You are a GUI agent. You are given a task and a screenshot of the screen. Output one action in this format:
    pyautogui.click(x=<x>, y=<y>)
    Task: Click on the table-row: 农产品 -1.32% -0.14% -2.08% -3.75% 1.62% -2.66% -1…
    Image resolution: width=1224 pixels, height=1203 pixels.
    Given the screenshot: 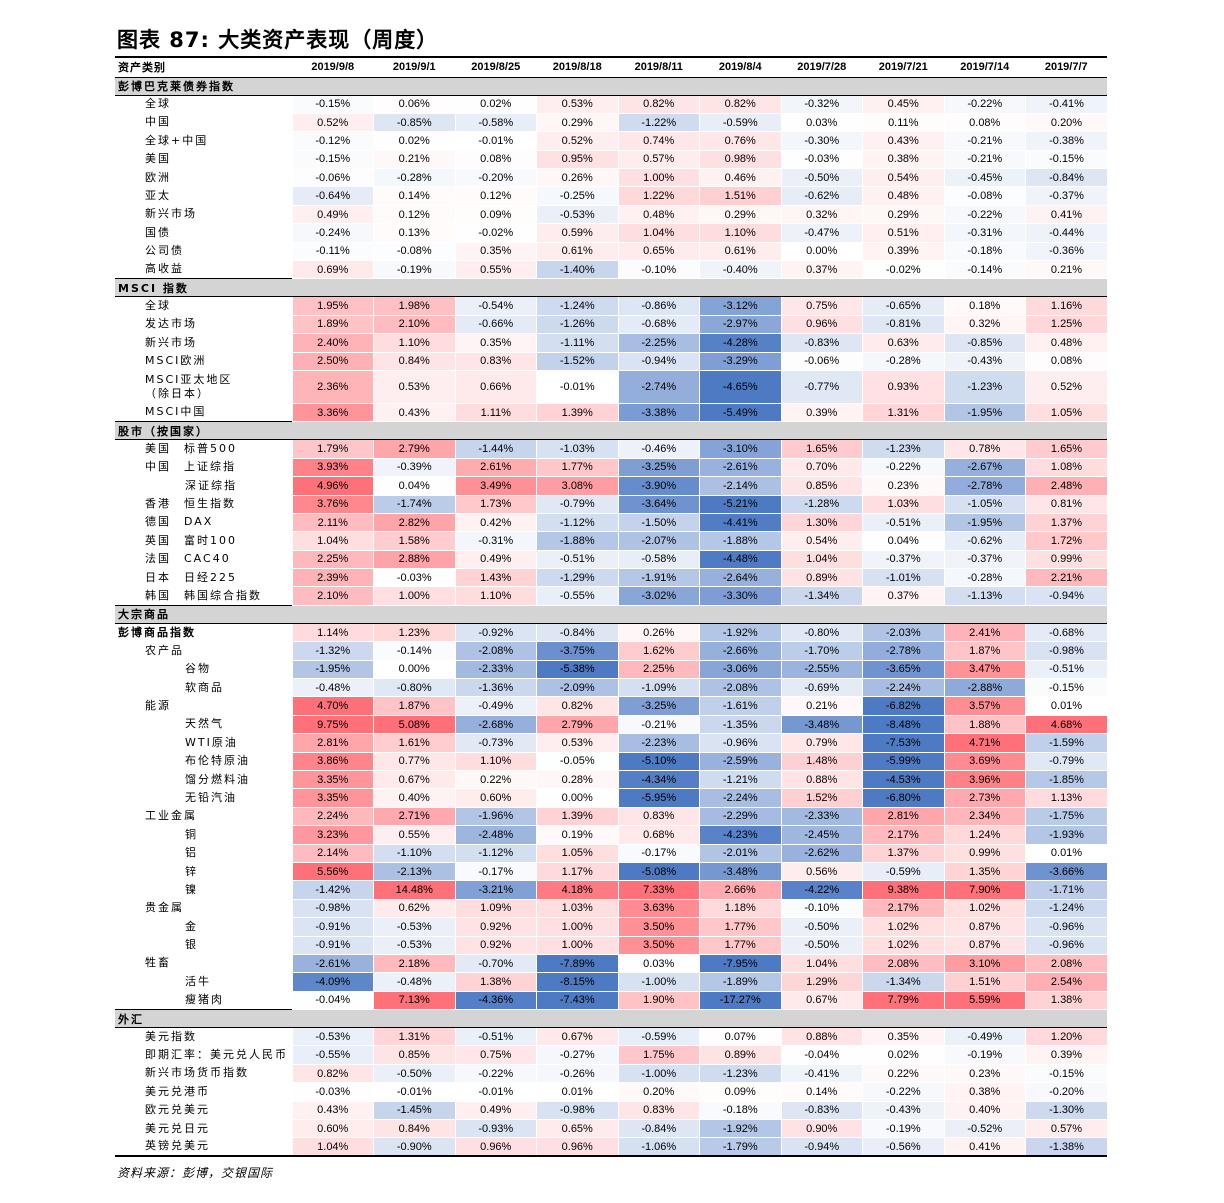 What is the action you would take?
    pyautogui.click(x=611, y=651)
    